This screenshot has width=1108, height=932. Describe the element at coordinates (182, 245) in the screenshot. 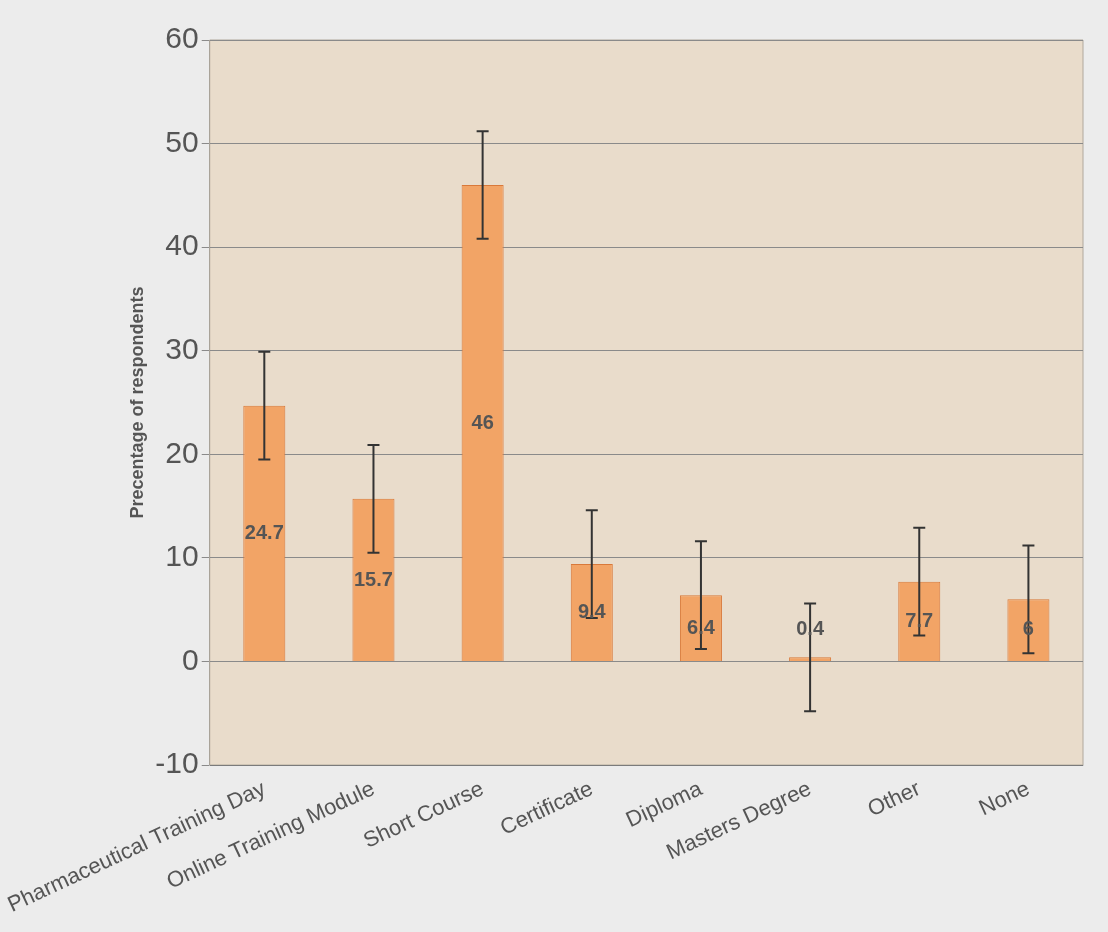

I see `y-tick-label: 40` at that location.